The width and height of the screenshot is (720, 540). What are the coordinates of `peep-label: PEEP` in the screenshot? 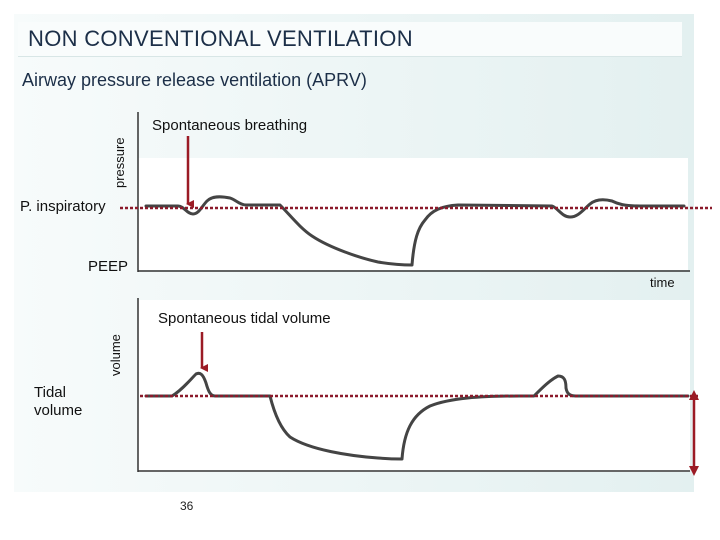 It's located at (108, 266).